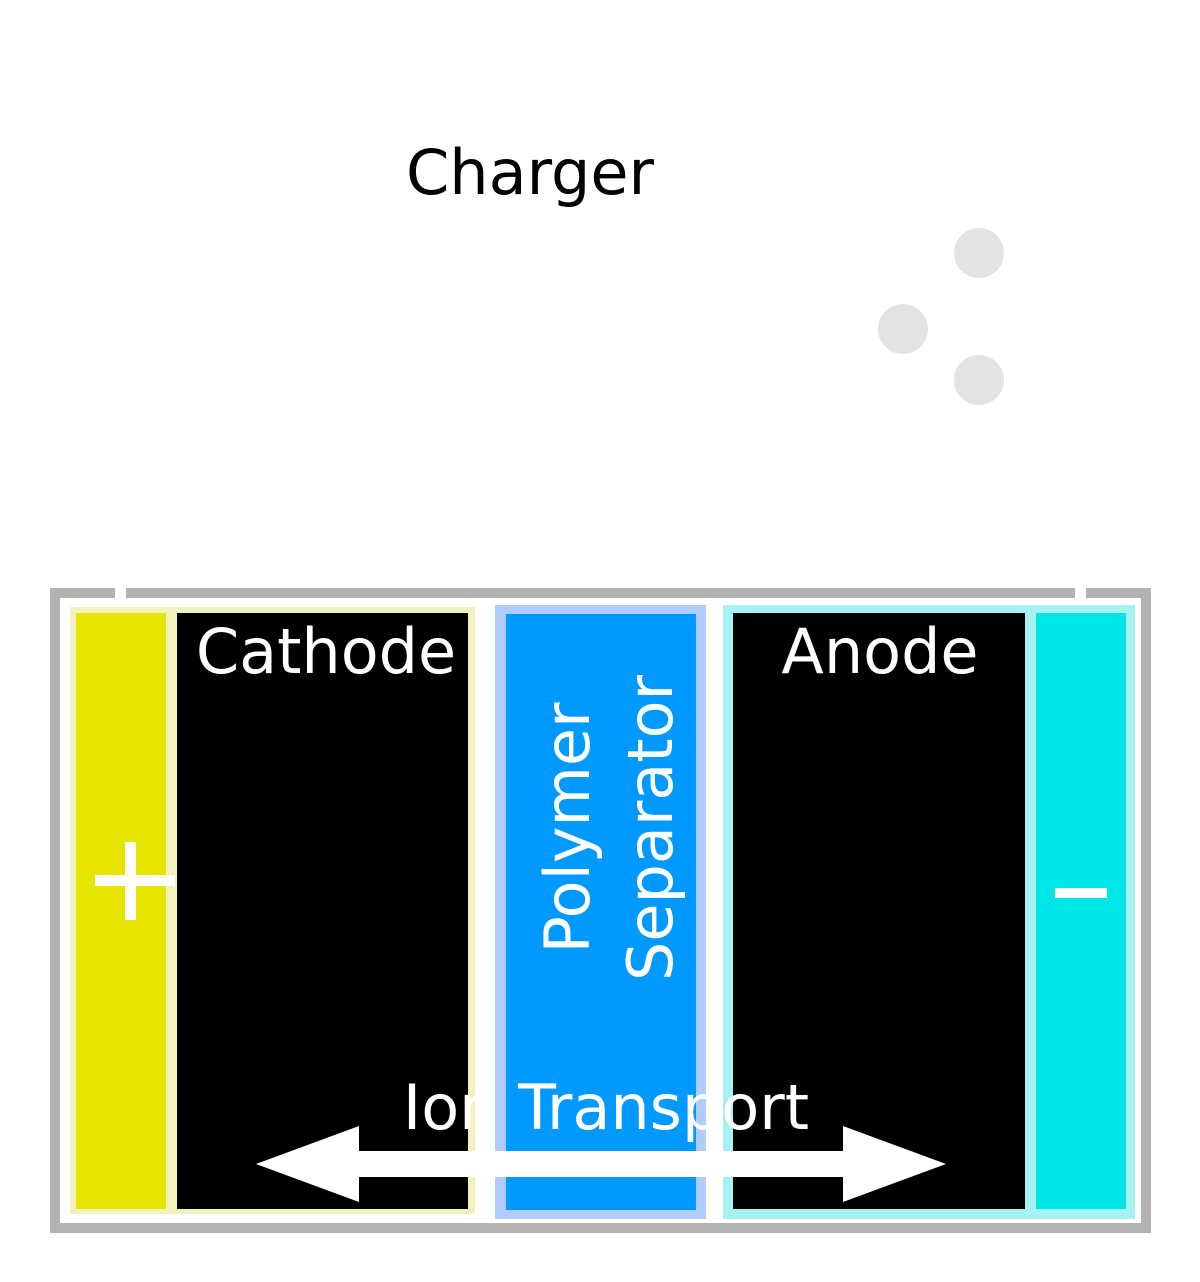 This screenshot has width=1200, height=1282. Describe the element at coordinates (1080, 594) in the screenshot. I see `negative-lead-gap` at that location.